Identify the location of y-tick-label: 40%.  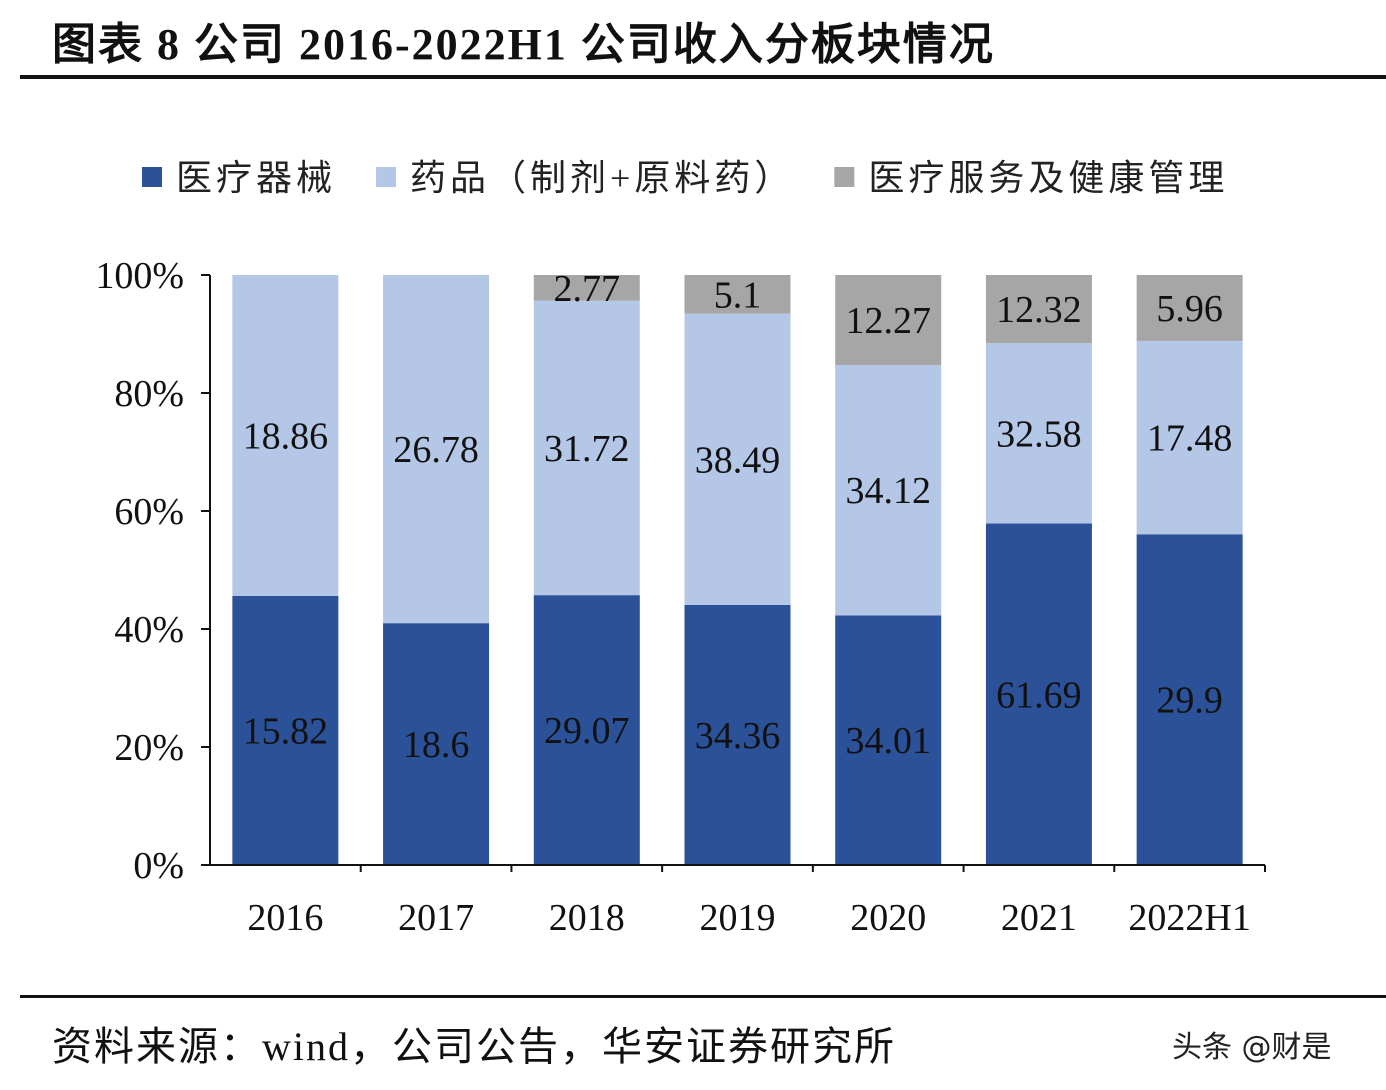
(149, 630).